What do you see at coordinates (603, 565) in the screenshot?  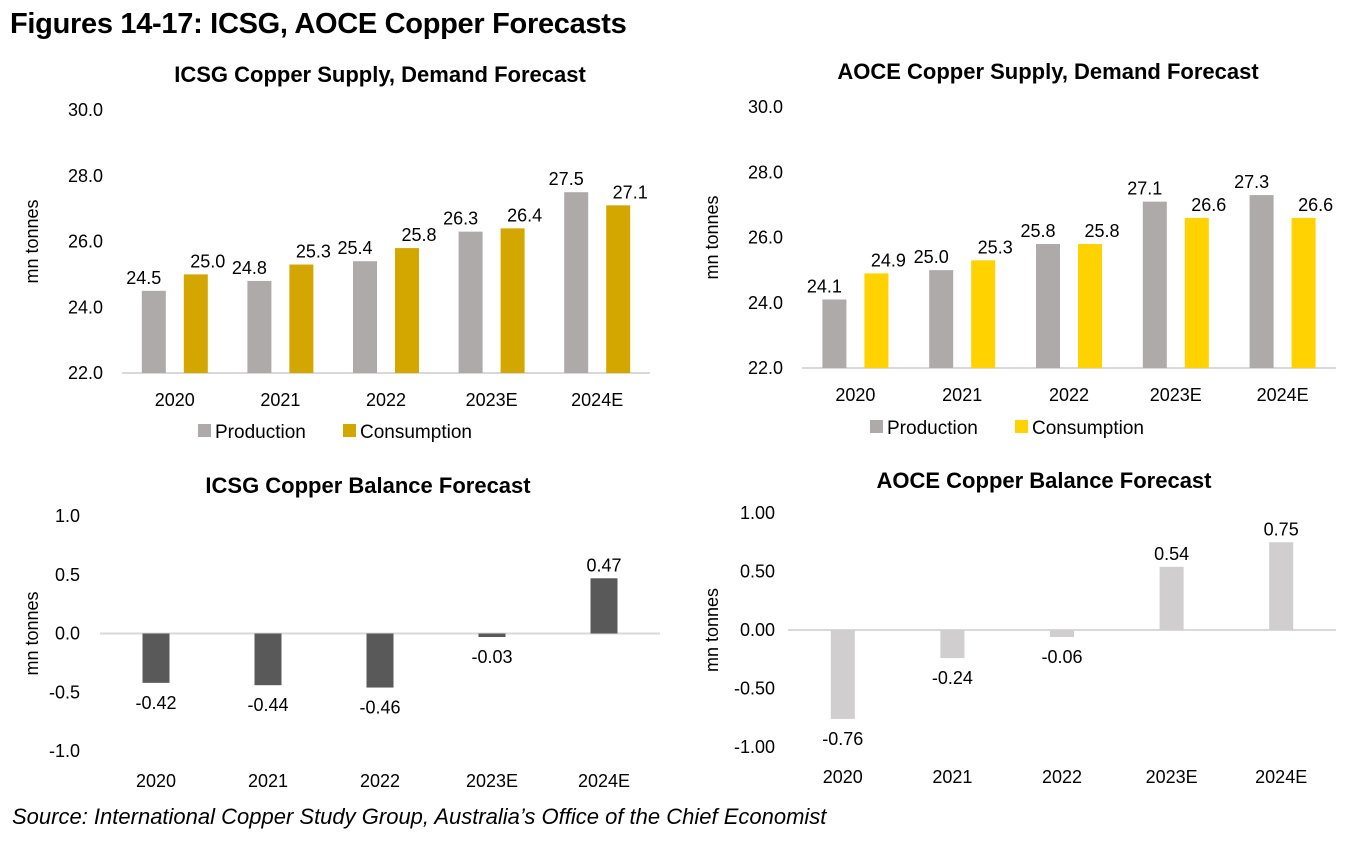 I see `data-label: 0.47` at bounding box center [603, 565].